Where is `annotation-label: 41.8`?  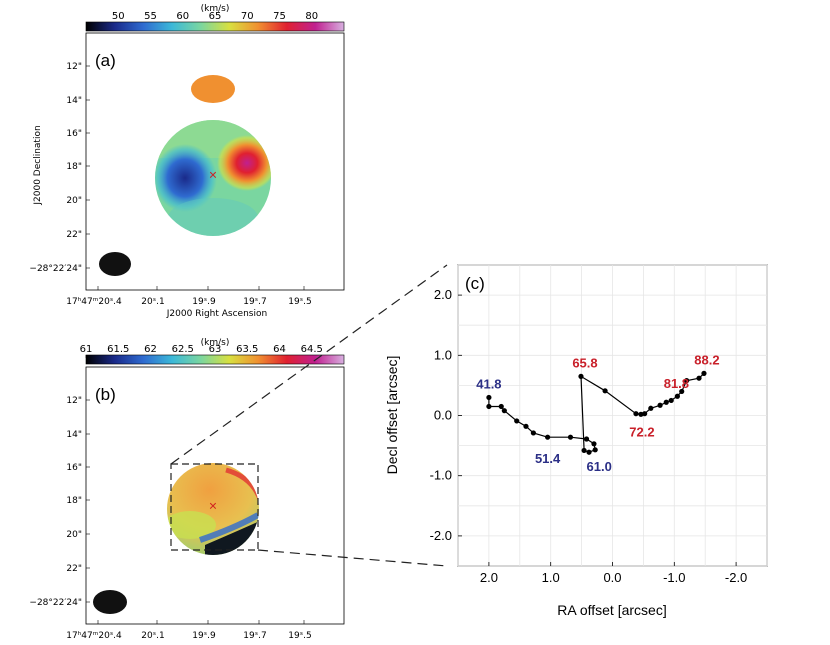
annotation-label: 41.8 is located at coordinates (488, 383).